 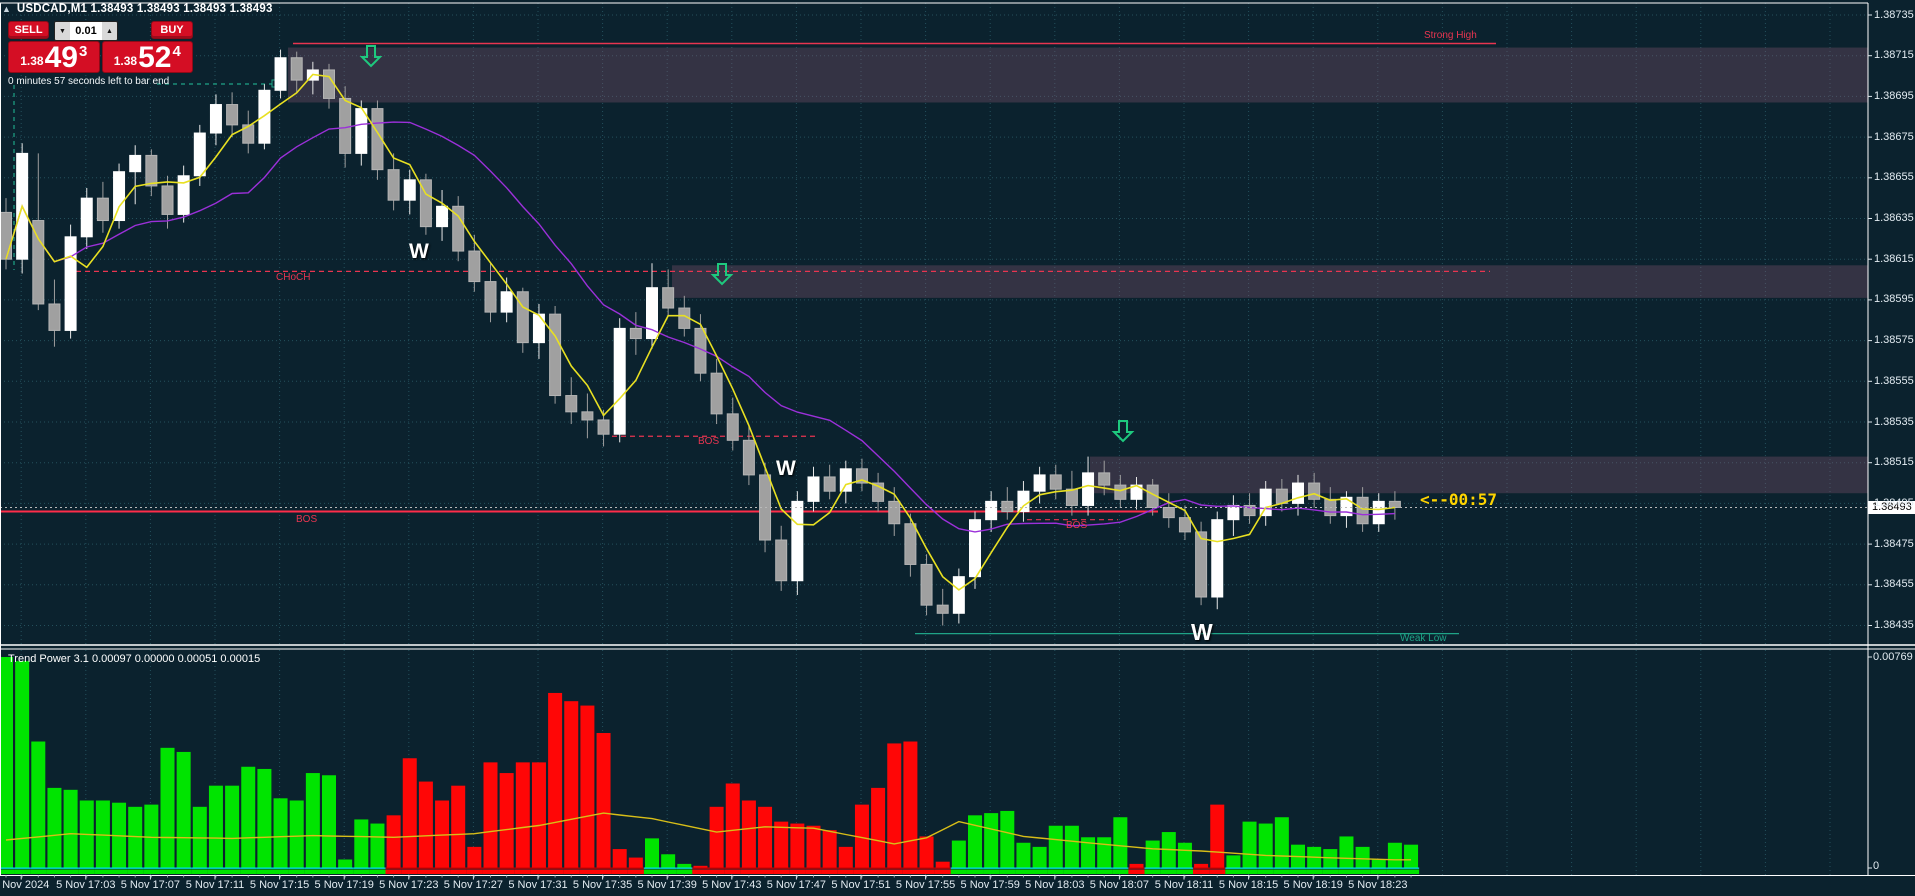 I want to click on price-axis-label: 1.38655, so click(x=1894, y=177).